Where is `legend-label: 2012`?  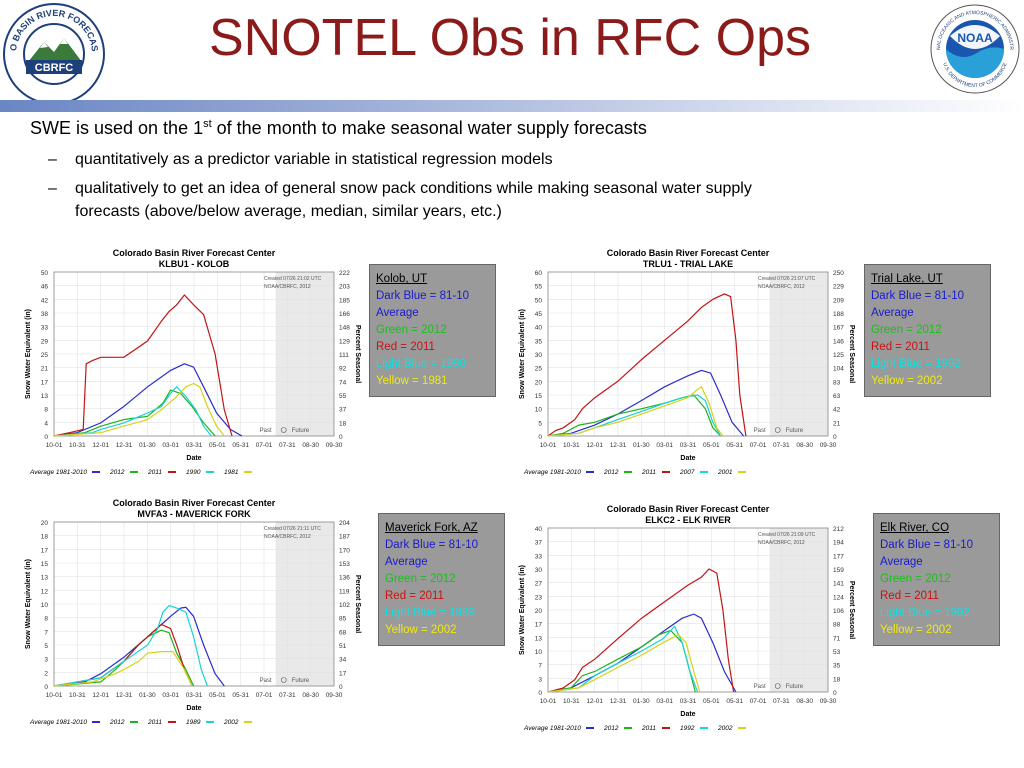
legend-label: 2012 is located at coordinates (117, 722).